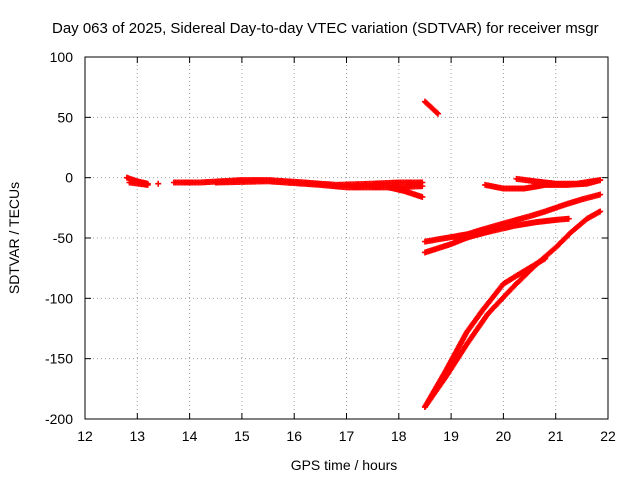 The width and height of the screenshot is (640, 480). Describe the element at coordinates (294, 436) in the screenshot. I see `x-tick-label: 16` at that location.